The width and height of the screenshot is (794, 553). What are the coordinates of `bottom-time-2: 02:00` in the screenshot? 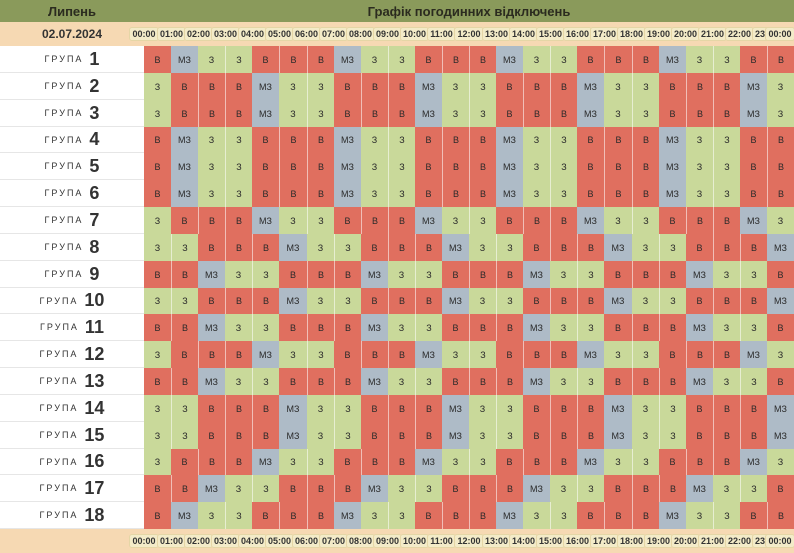 It's located at (198, 541).